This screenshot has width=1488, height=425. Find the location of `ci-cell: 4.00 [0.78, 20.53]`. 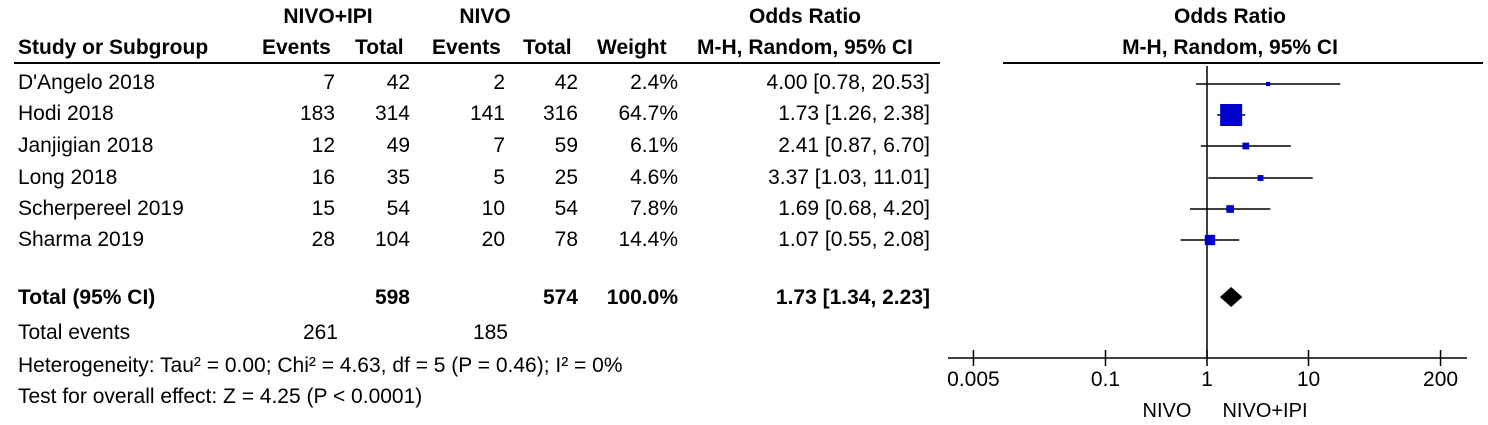

ci-cell: 4.00 [0.78, 20.53] is located at coordinates (848, 82).